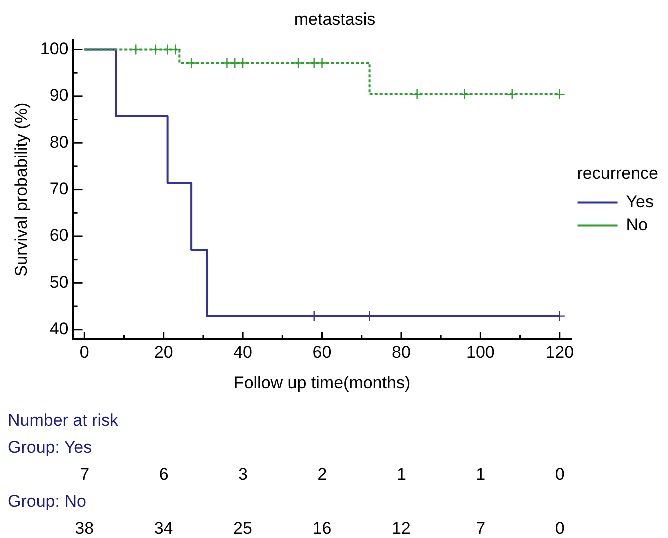 The image size is (668, 538). Describe the element at coordinates (59, 329) in the screenshot. I see `y-tick-label: 40` at that location.